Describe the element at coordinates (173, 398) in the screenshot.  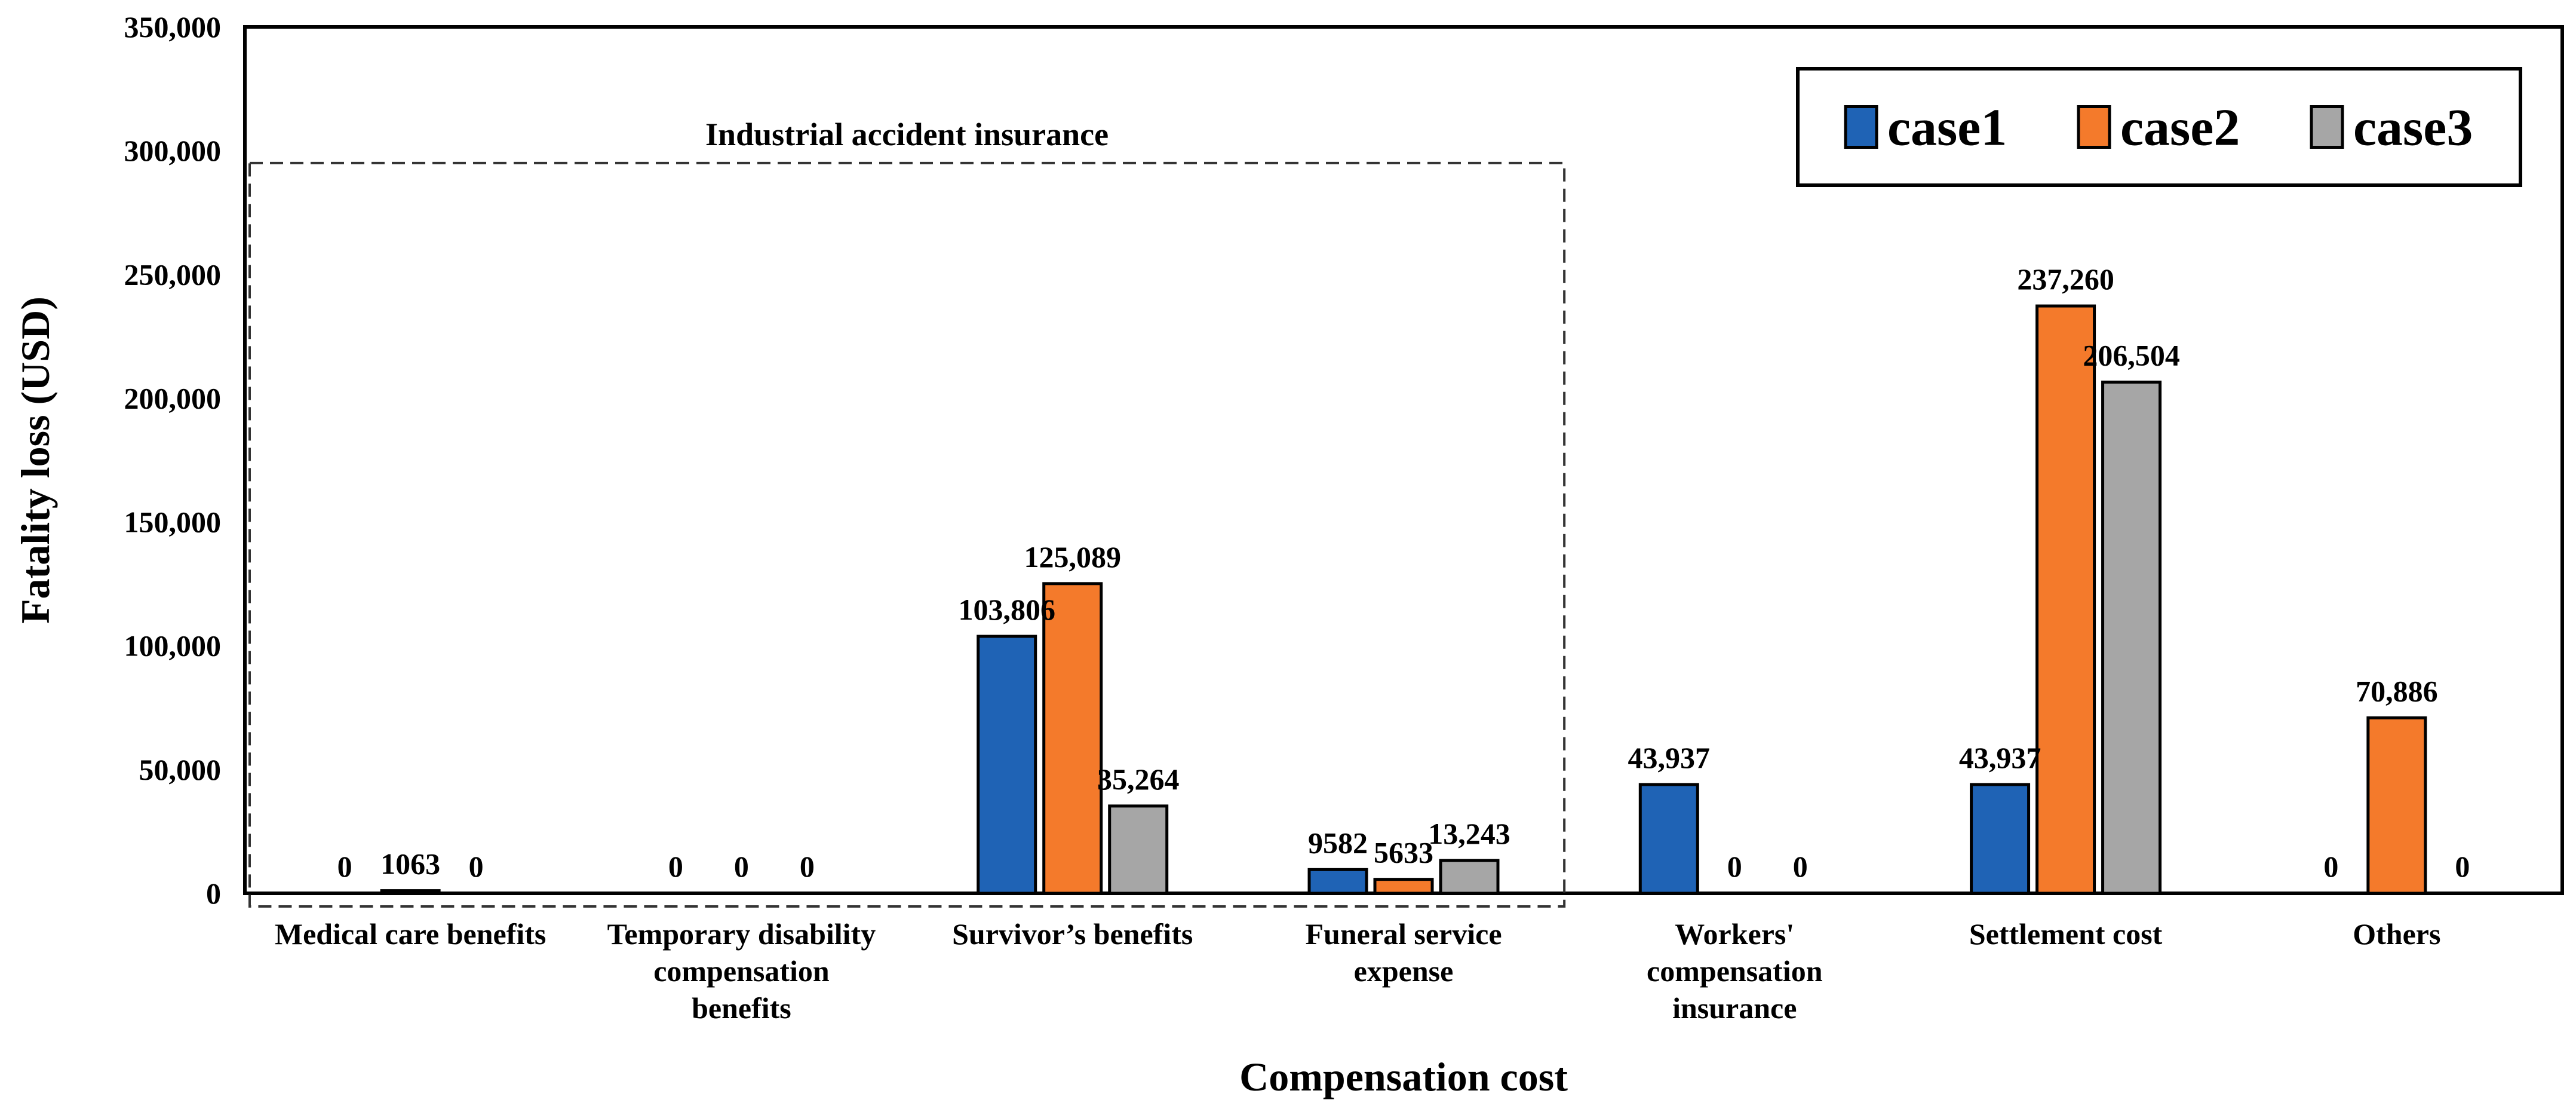
I see `y-tick-label: 200,000` at that location.